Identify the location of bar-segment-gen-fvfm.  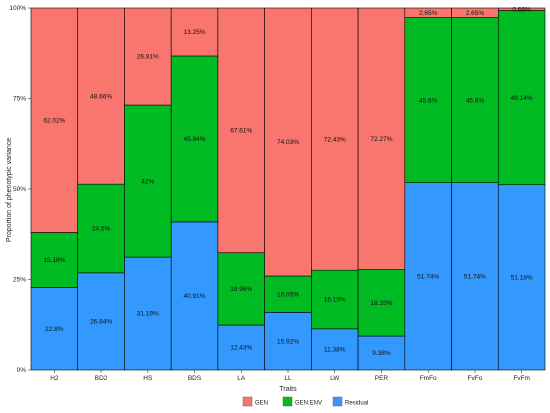
(521, 9).